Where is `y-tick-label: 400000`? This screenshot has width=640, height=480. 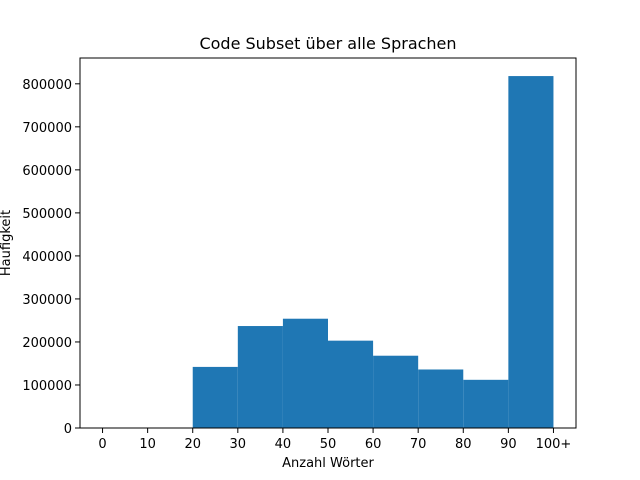
y-tick-label: 400000 is located at coordinates (47, 257).